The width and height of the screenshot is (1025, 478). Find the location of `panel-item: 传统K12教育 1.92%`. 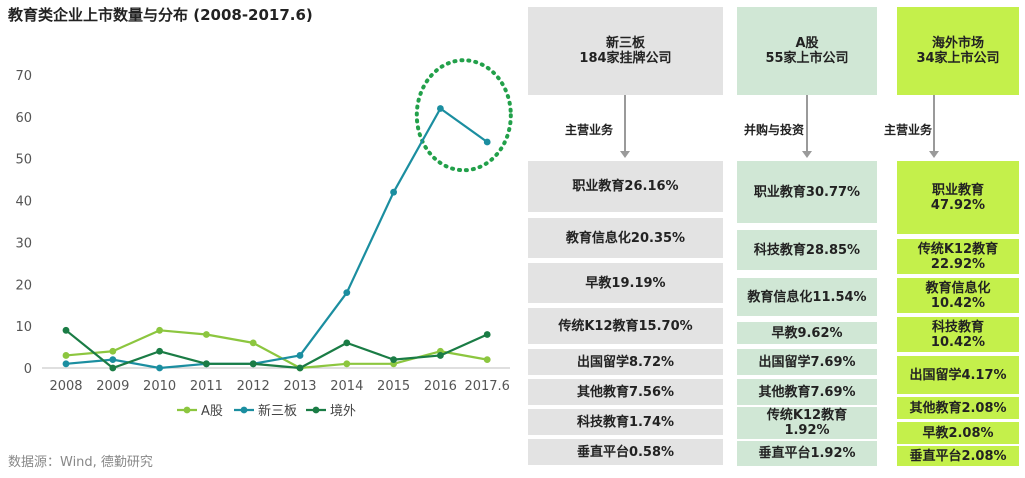

panel-item: 传统K12教育 1.92% is located at coordinates (807, 423).